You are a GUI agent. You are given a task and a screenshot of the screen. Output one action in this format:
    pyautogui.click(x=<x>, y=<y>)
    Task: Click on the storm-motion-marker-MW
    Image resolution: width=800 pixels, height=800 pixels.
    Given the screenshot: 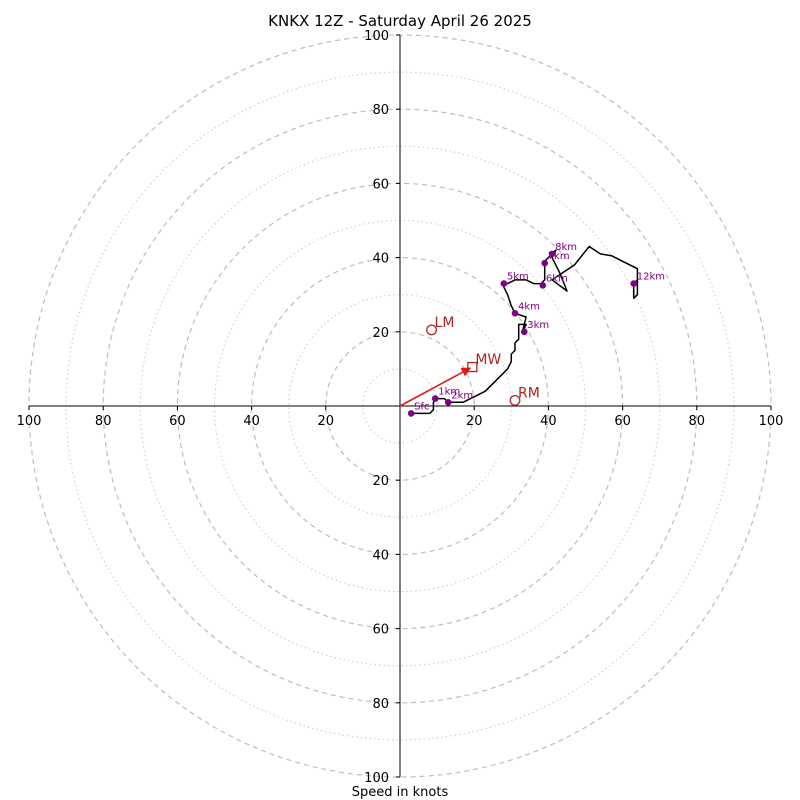 What is the action you would take?
    pyautogui.click(x=472, y=367)
    